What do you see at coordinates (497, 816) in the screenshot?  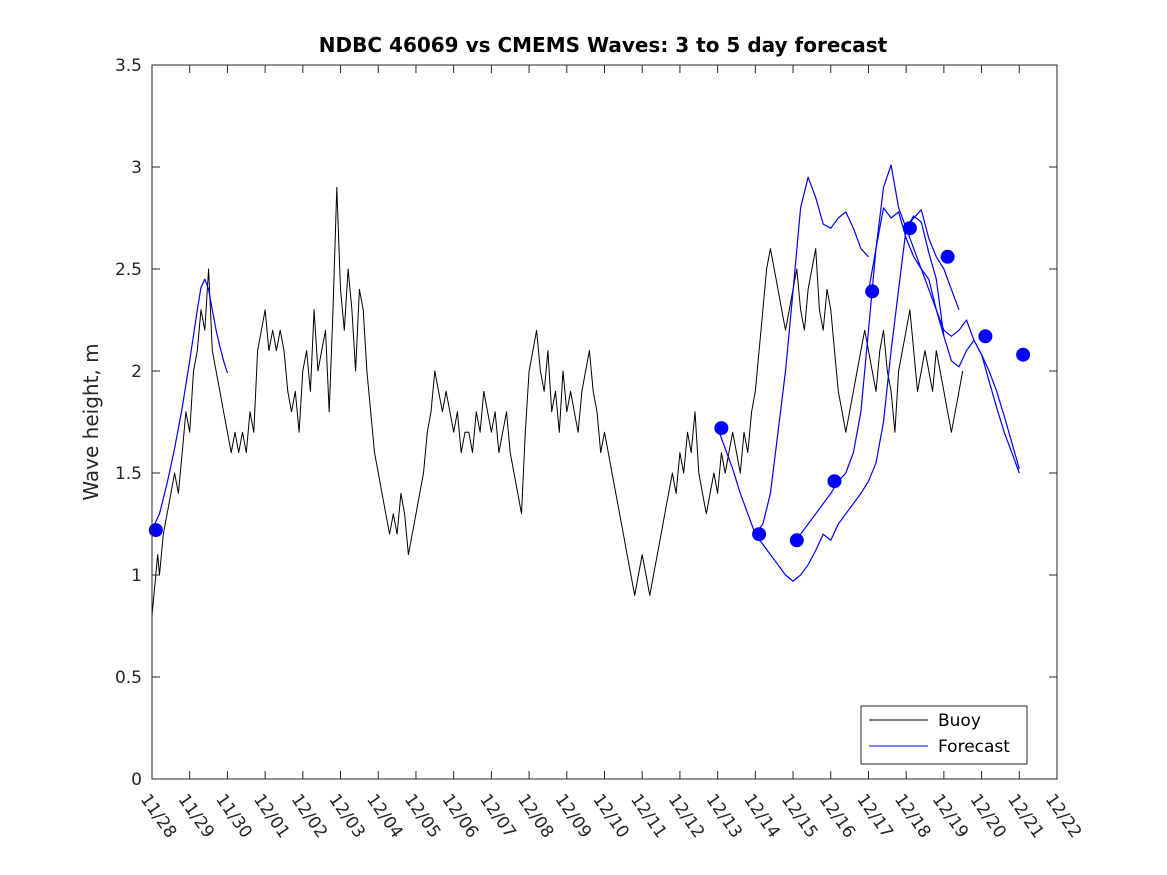 I see `x-tick-label: 12/07` at bounding box center [497, 816].